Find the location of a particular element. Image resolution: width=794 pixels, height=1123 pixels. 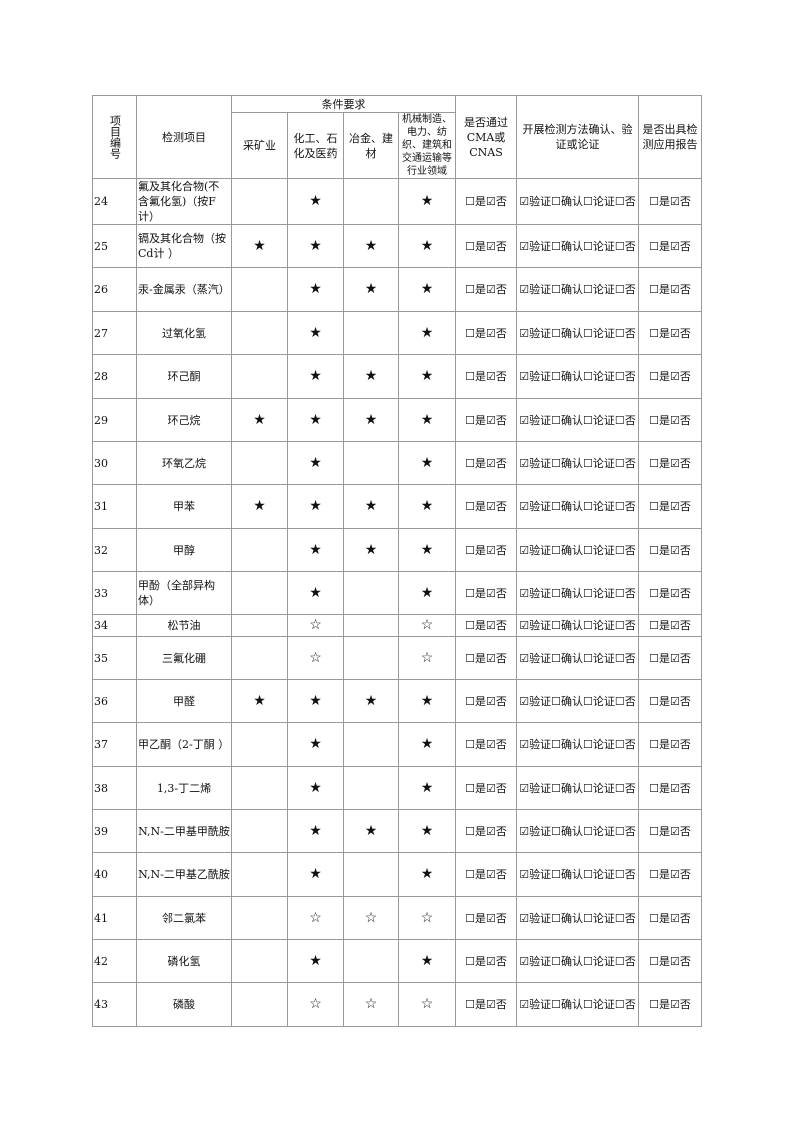

header-metal: 冶金、建材 is located at coordinates (371, 145).